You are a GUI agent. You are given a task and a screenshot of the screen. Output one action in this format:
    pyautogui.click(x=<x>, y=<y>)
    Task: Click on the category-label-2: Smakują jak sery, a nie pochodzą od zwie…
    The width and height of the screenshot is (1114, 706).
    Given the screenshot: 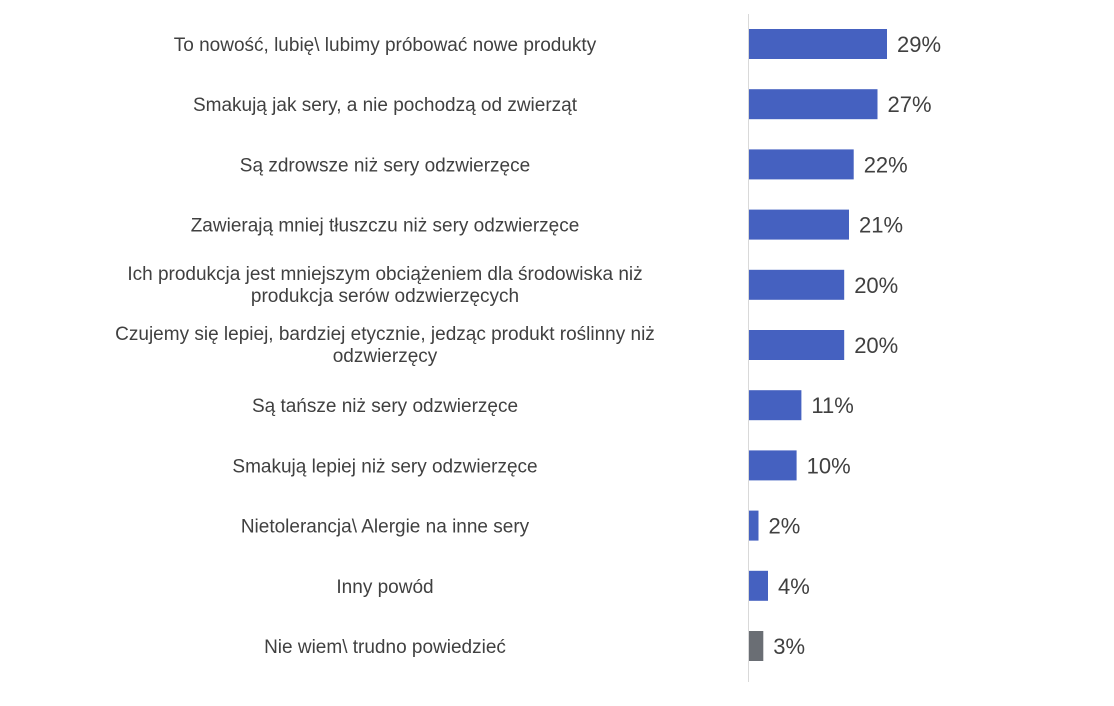 What is the action you would take?
    pyautogui.click(x=385, y=105)
    